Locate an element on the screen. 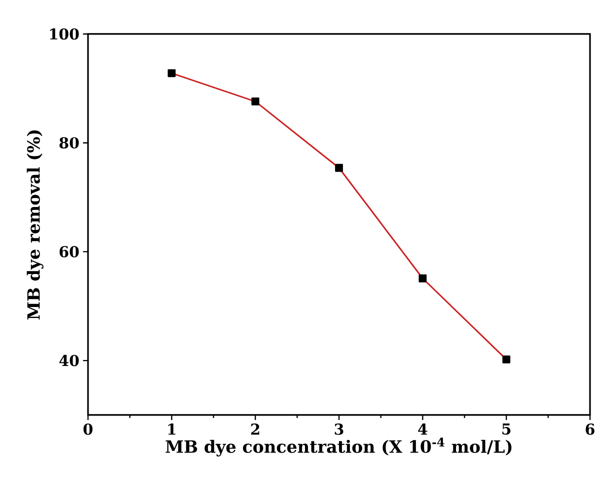 This screenshot has height=479, width=603. y-tick-label: 80 is located at coordinates (69, 142).